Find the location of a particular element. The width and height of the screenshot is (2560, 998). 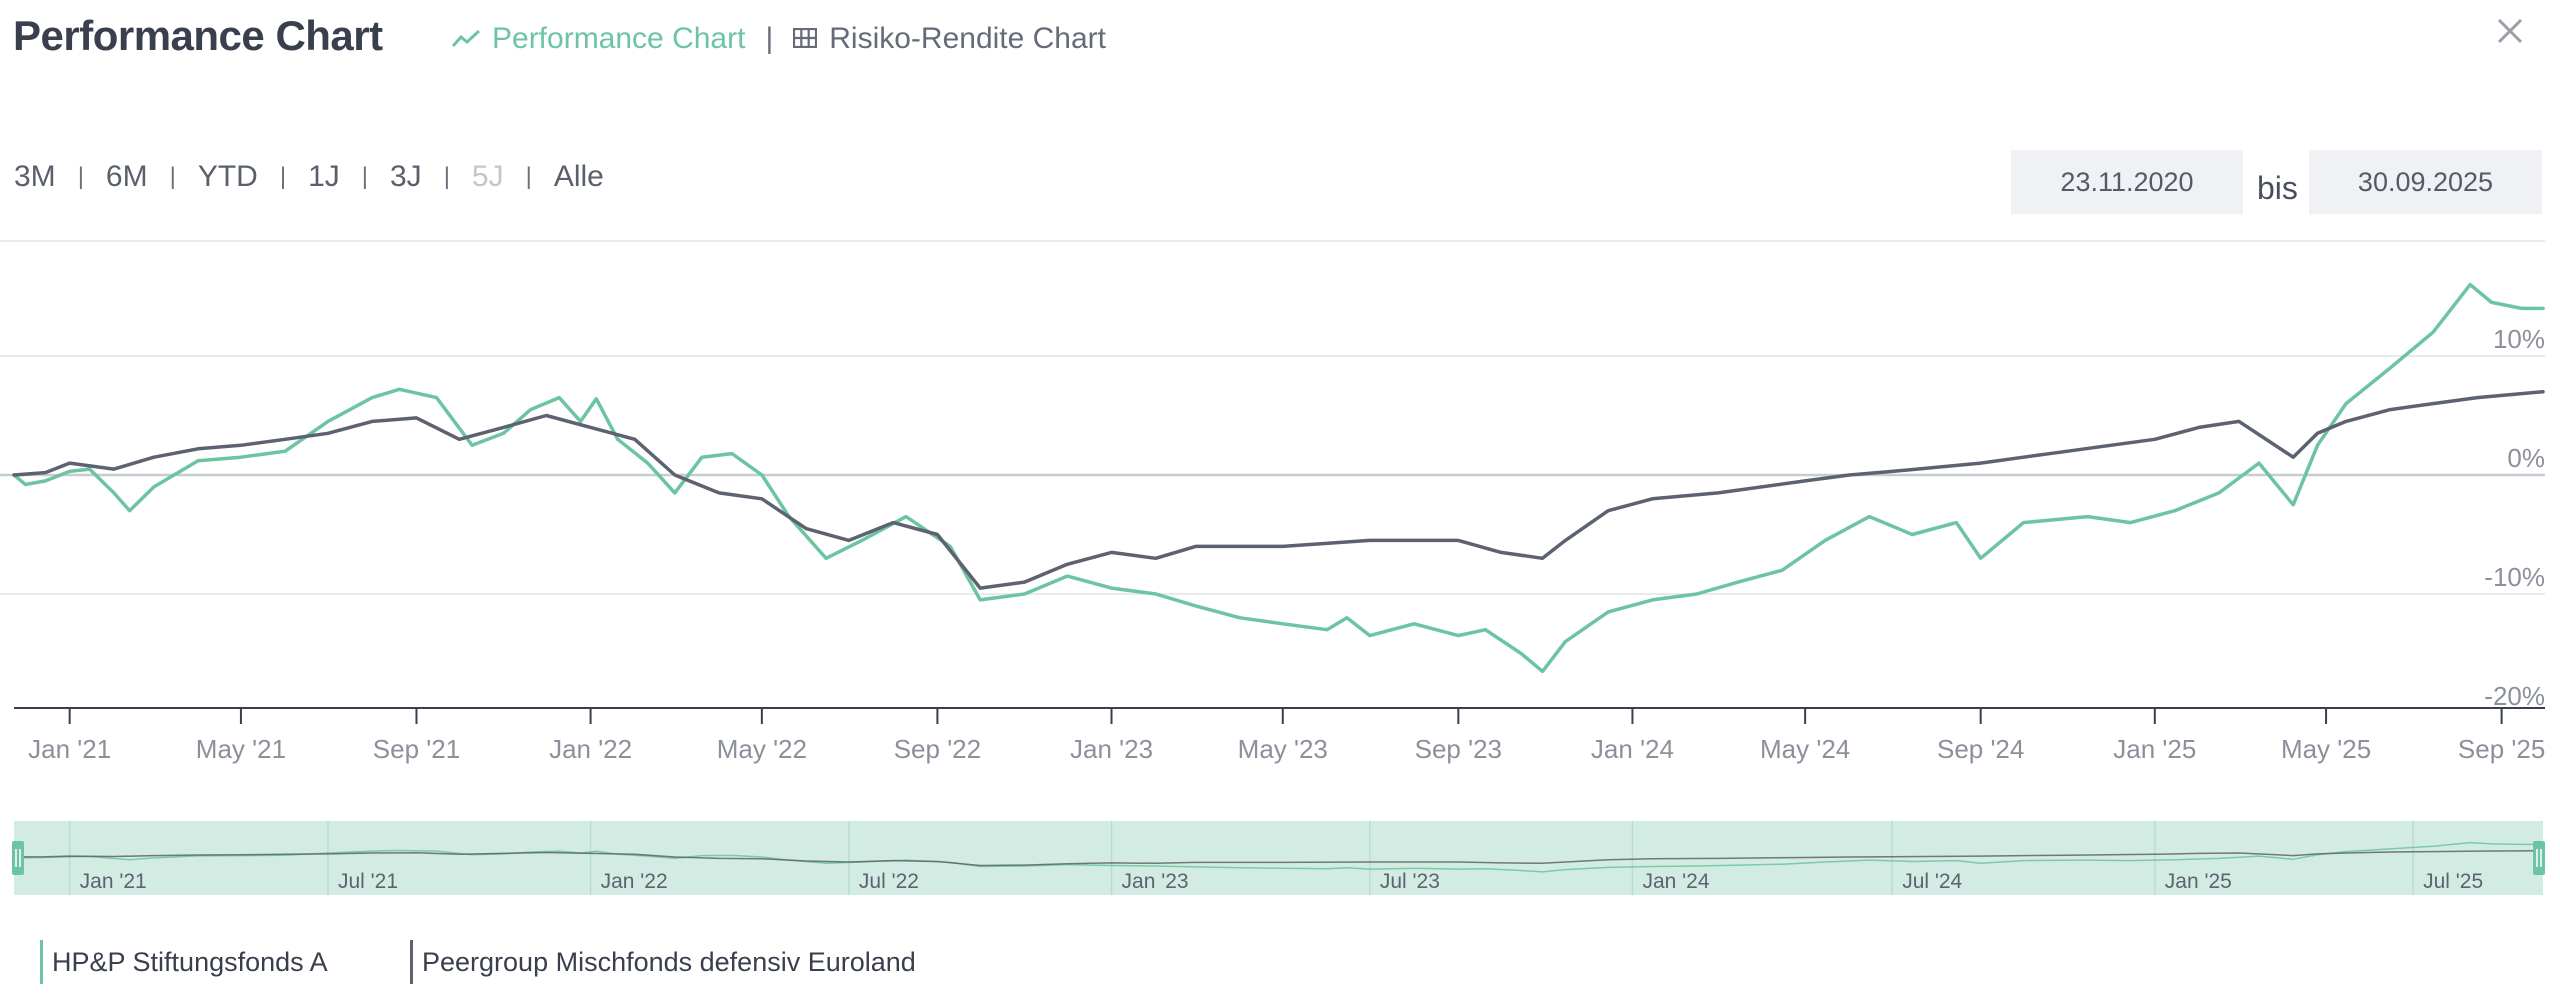

navigator-line-fund is located at coordinates (1278, 857).